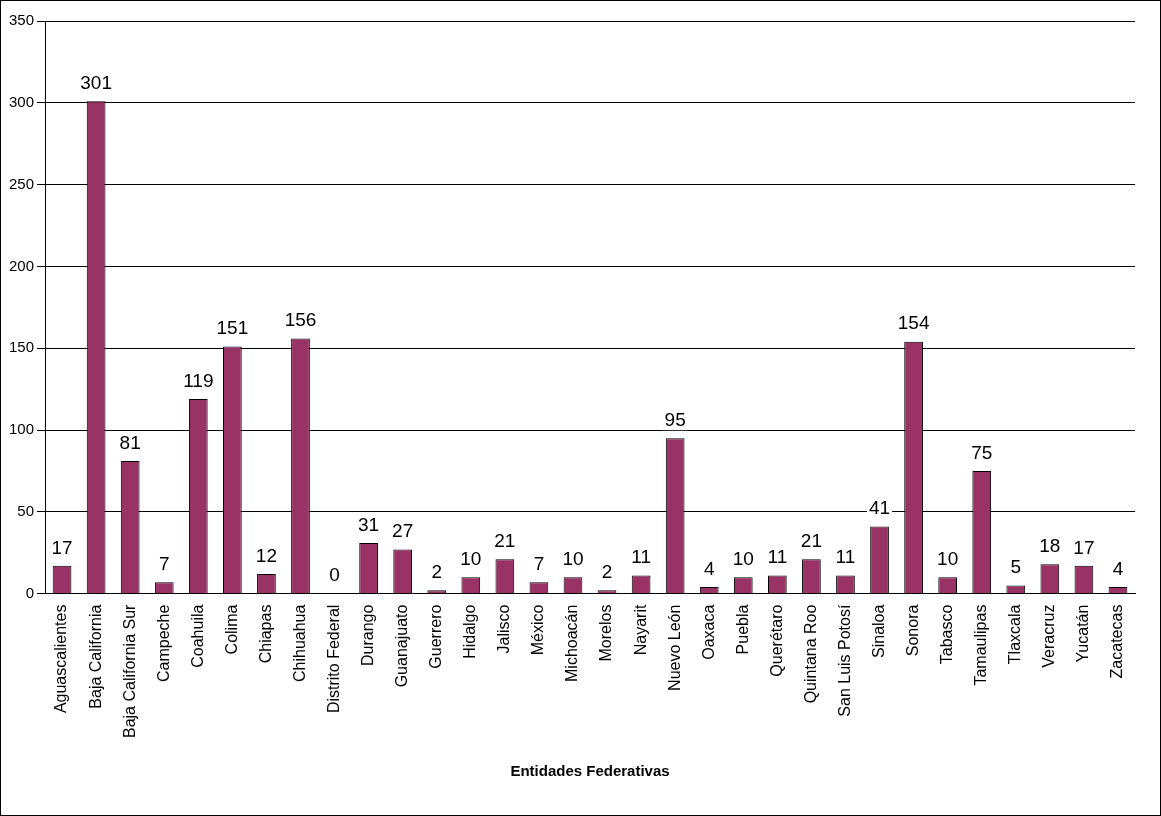 Image resolution: width=1161 pixels, height=816 pixels. Describe the element at coordinates (231, 629) in the screenshot. I see `x-tick-label: Colima` at that location.